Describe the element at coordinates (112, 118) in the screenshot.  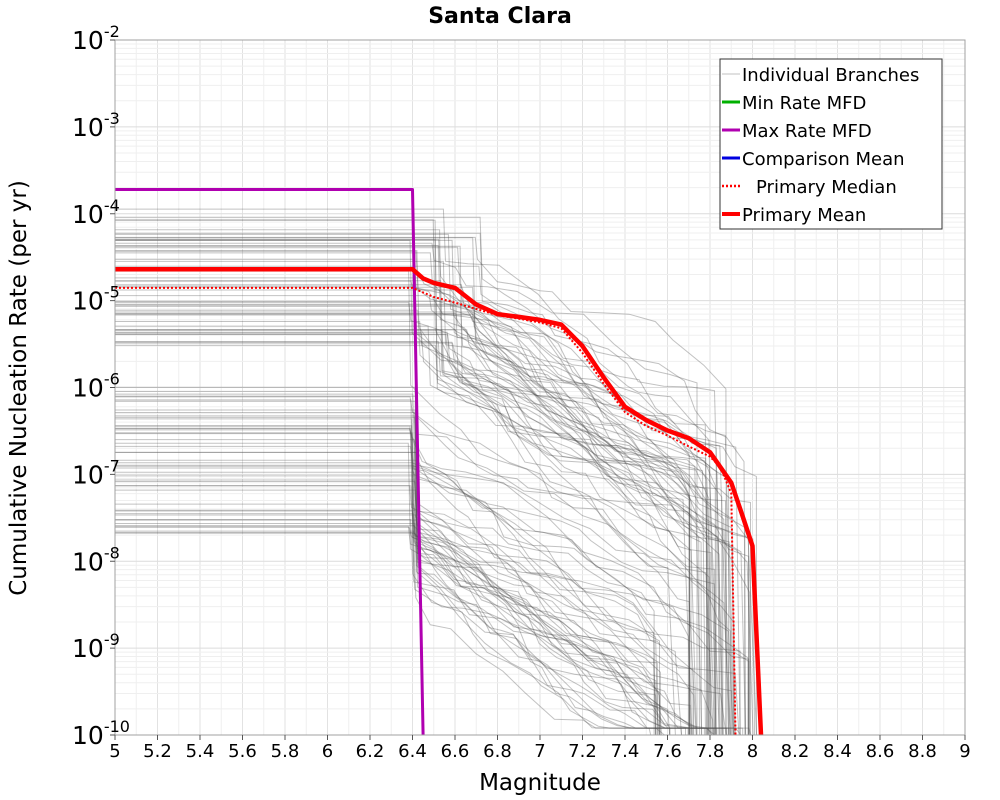
I see `y-tick-exponent: -3` at that location.